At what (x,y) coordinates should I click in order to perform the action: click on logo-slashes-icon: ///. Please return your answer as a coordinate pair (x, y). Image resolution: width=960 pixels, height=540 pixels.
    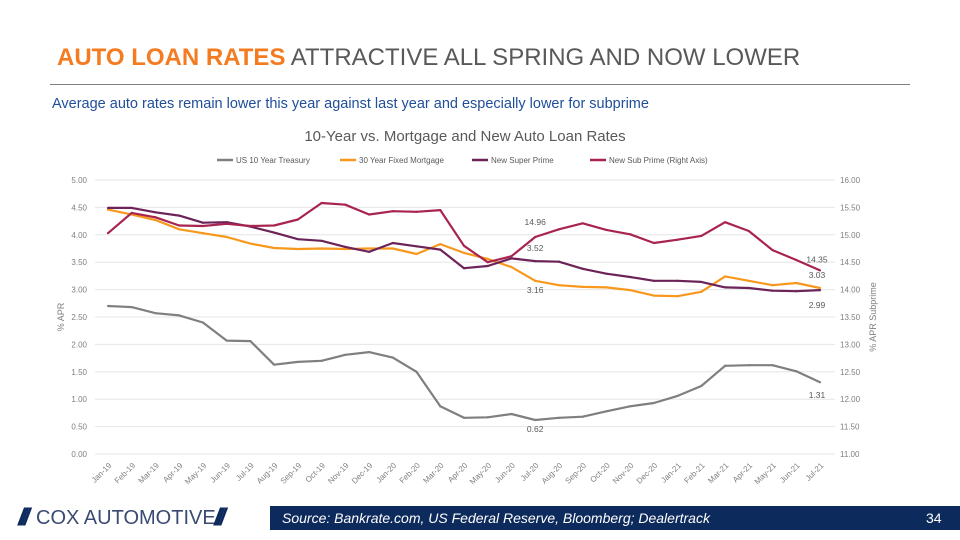
    Looking at the image, I should click on (24, 517).